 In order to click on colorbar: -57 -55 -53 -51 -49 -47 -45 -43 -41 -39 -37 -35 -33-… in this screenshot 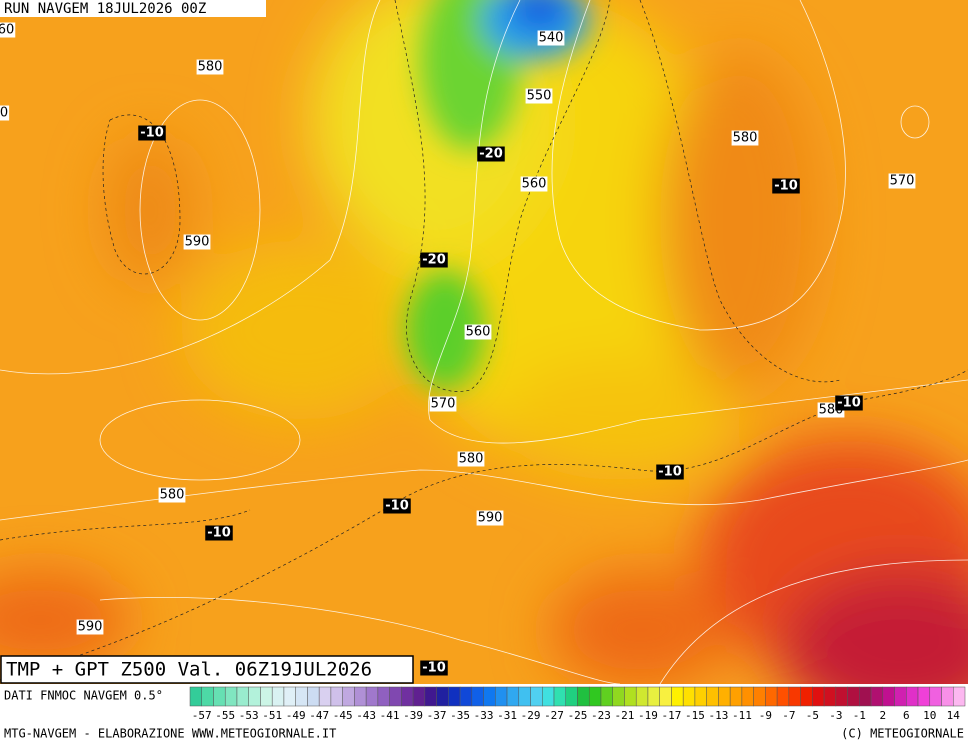, I will do `click(577, 704)`.